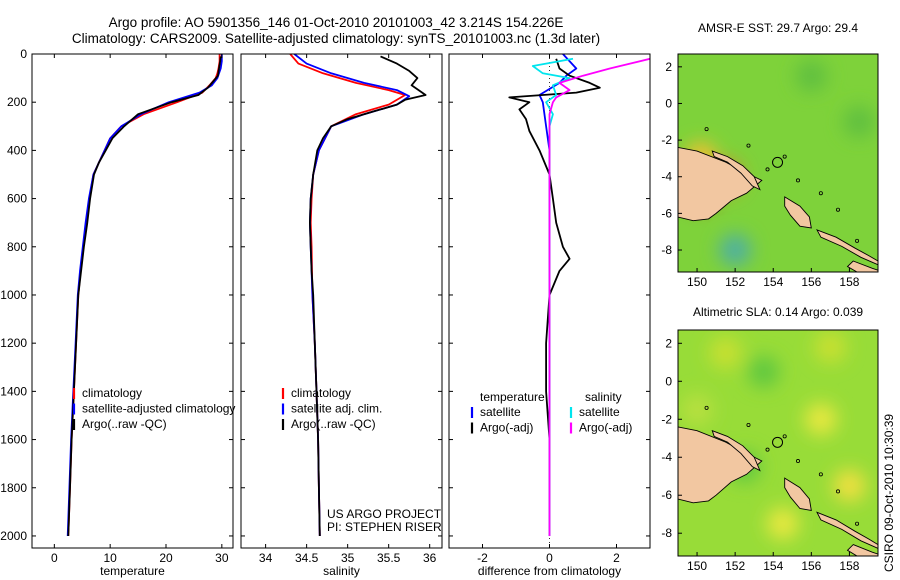 The height and width of the screenshot is (580, 900). Describe the element at coordinates (367, 296) in the screenshot. I see `salinity-series-argo-raw-qc-` at that location.